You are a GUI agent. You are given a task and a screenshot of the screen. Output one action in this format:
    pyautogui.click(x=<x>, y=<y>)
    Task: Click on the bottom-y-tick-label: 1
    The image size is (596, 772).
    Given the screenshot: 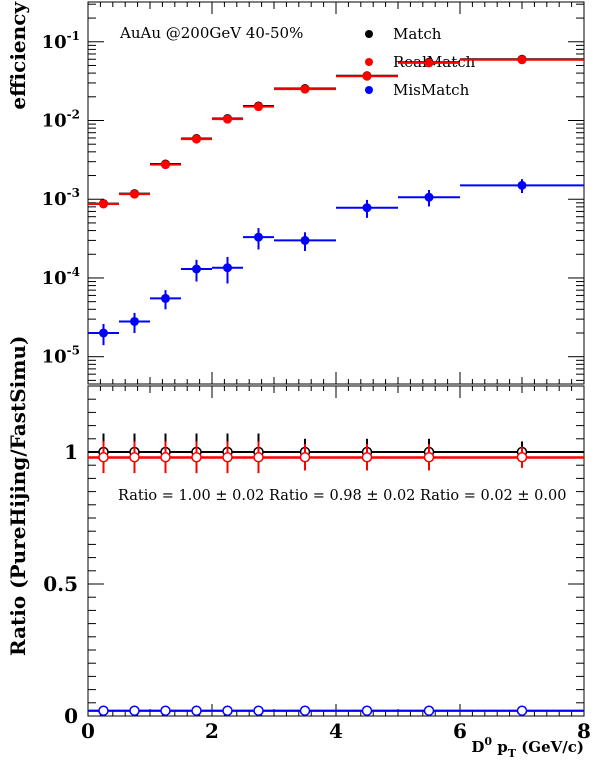 What is the action you would take?
    pyautogui.click(x=71, y=452)
    